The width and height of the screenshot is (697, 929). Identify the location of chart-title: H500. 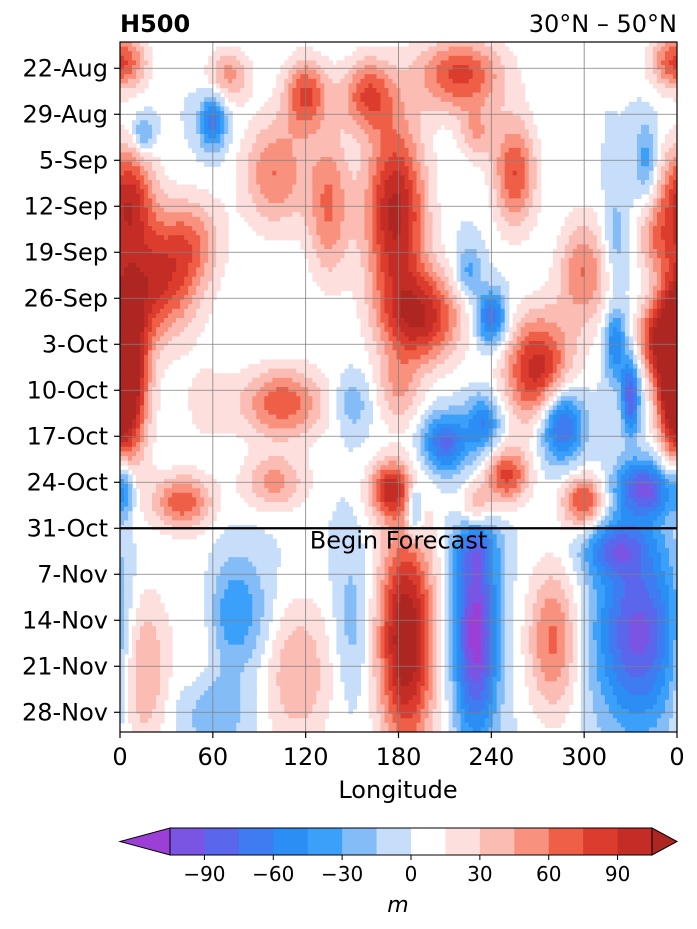
(155, 24).